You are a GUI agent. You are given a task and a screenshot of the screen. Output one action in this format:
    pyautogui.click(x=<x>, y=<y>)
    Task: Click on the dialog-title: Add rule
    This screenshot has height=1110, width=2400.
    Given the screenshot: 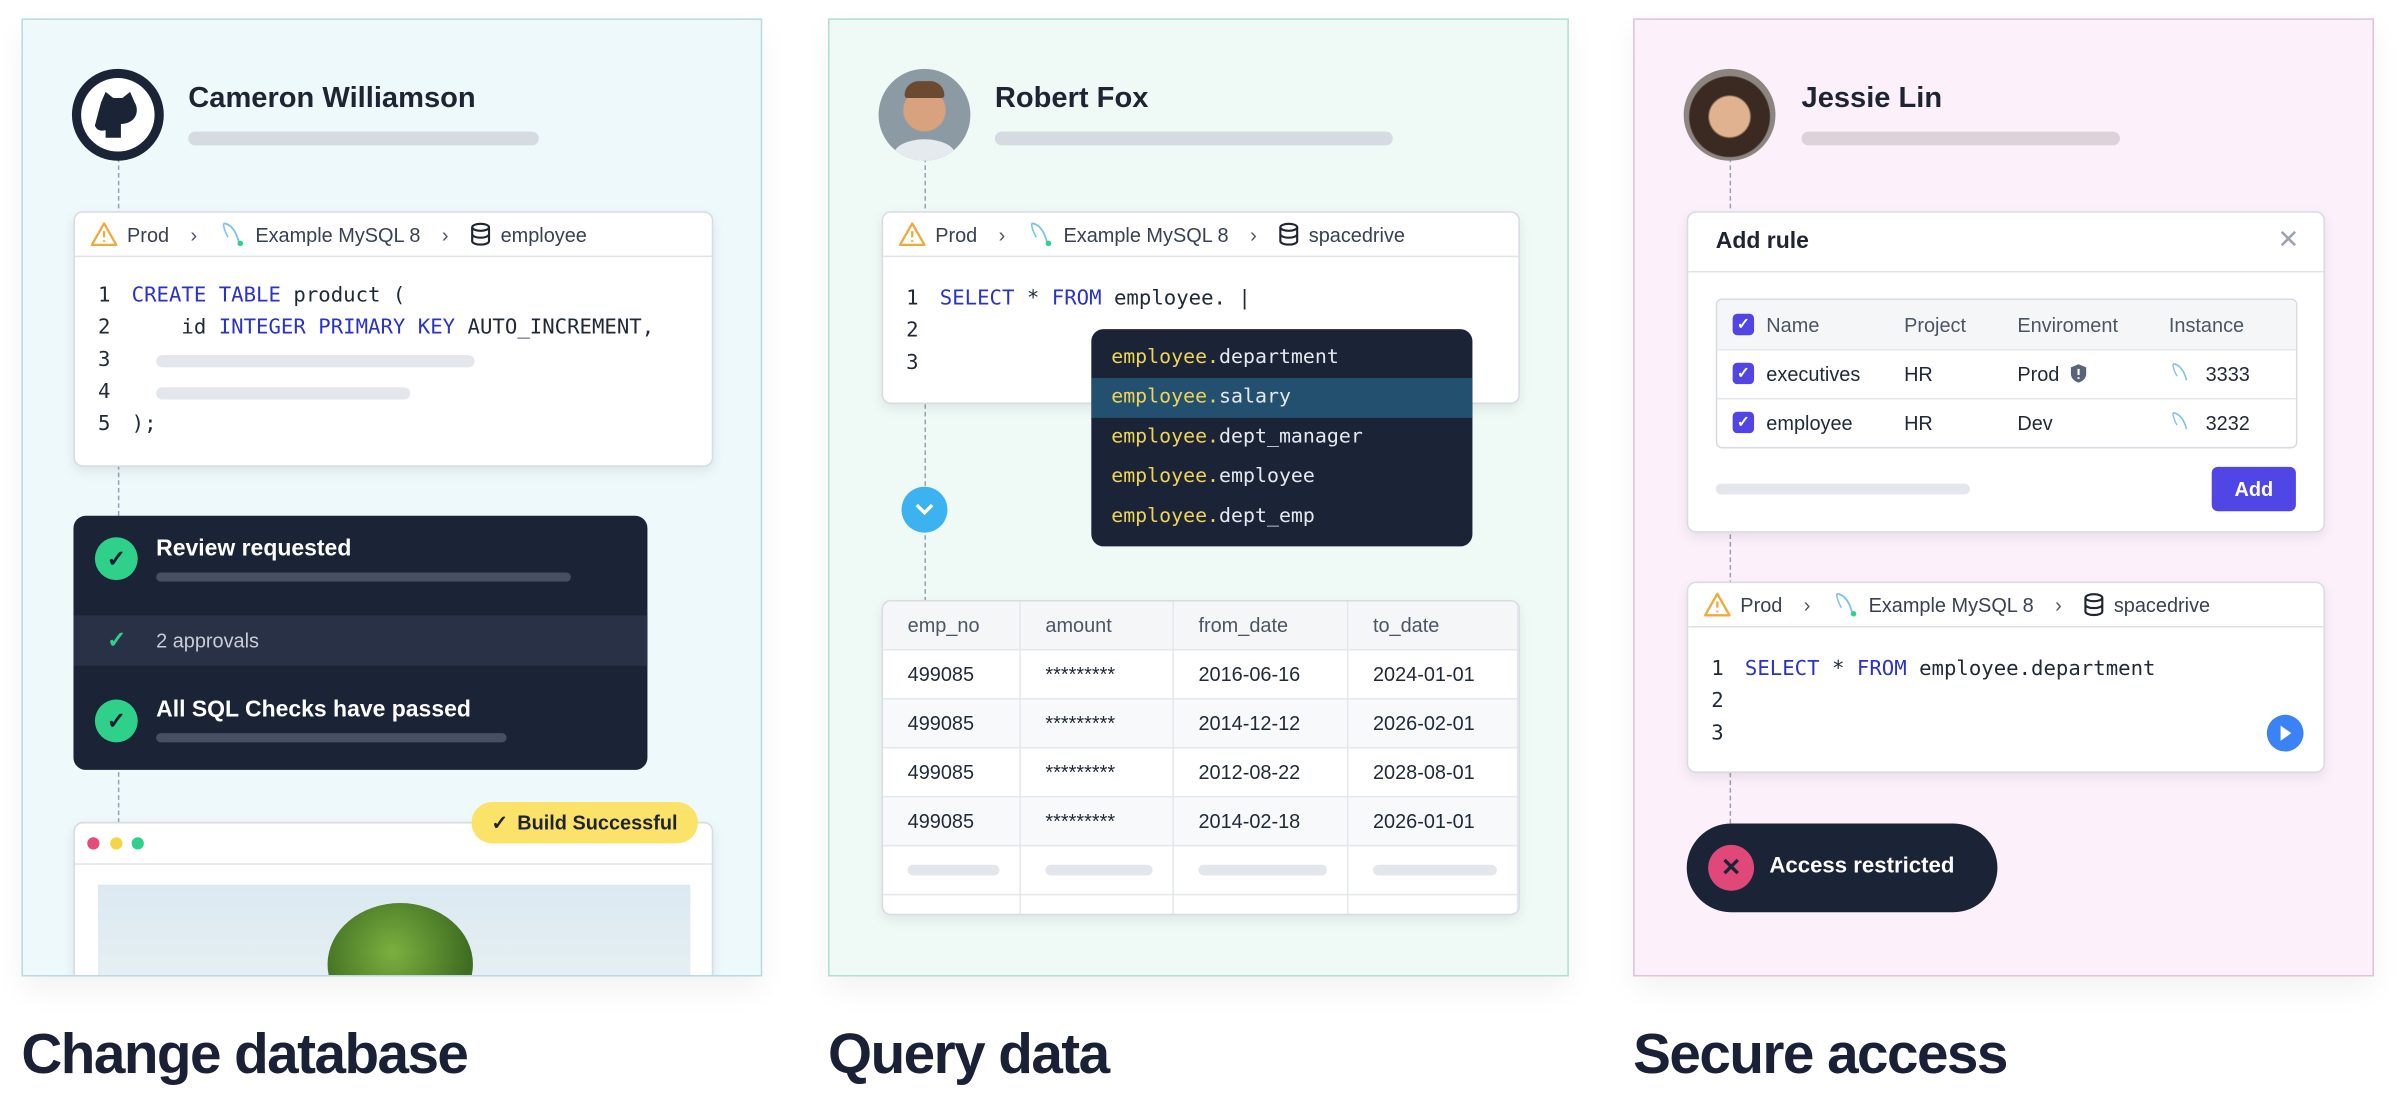 What is the action you would take?
    pyautogui.click(x=1762, y=241)
    